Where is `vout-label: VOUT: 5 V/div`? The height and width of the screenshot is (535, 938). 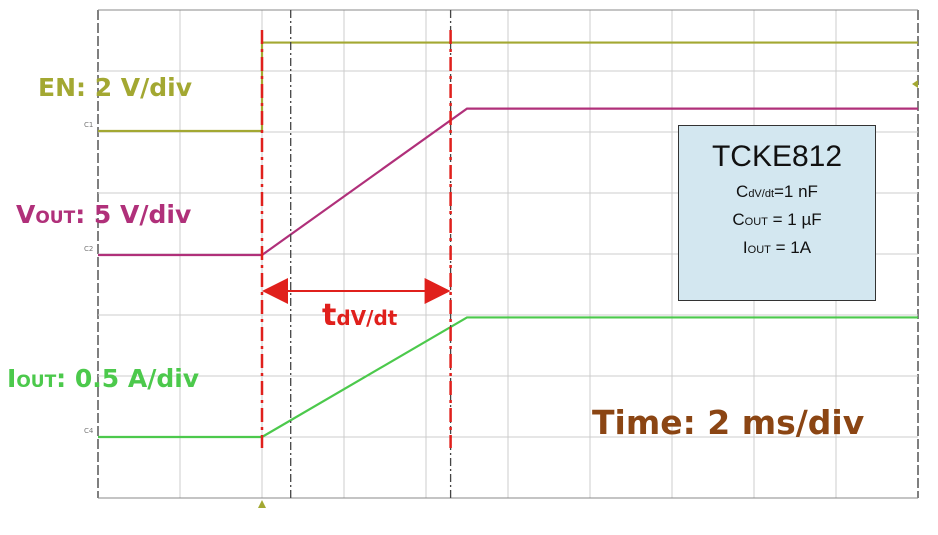
vout-label: VOUT: 5 V/div is located at coordinates (103, 214).